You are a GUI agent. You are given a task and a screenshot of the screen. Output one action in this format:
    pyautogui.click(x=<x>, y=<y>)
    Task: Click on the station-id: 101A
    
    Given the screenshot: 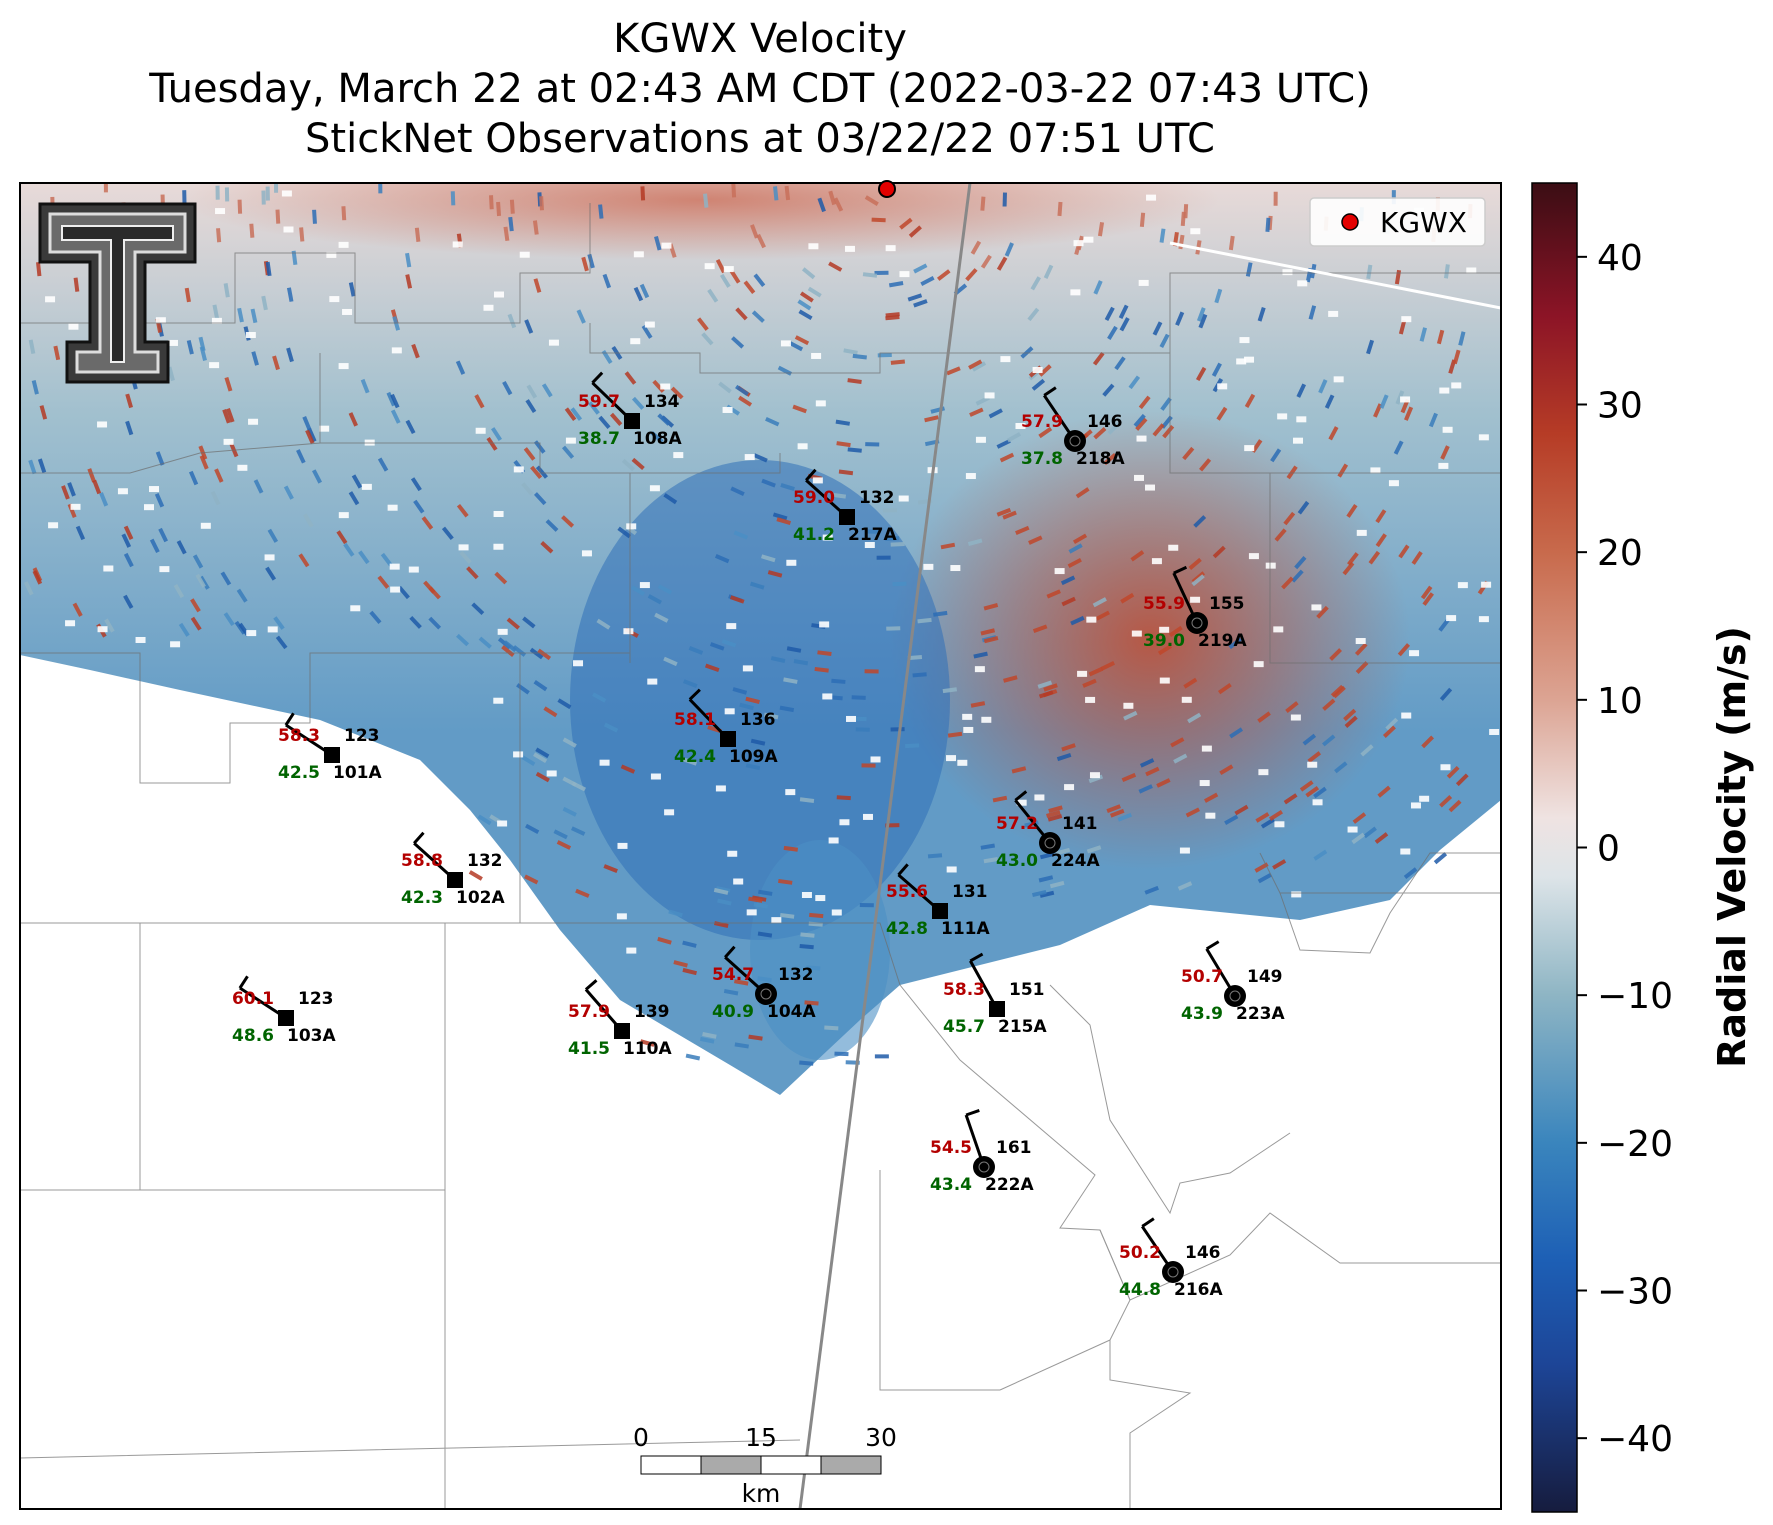 What is the action you would take?
    pyautogui.click(x=357, y=773)
    